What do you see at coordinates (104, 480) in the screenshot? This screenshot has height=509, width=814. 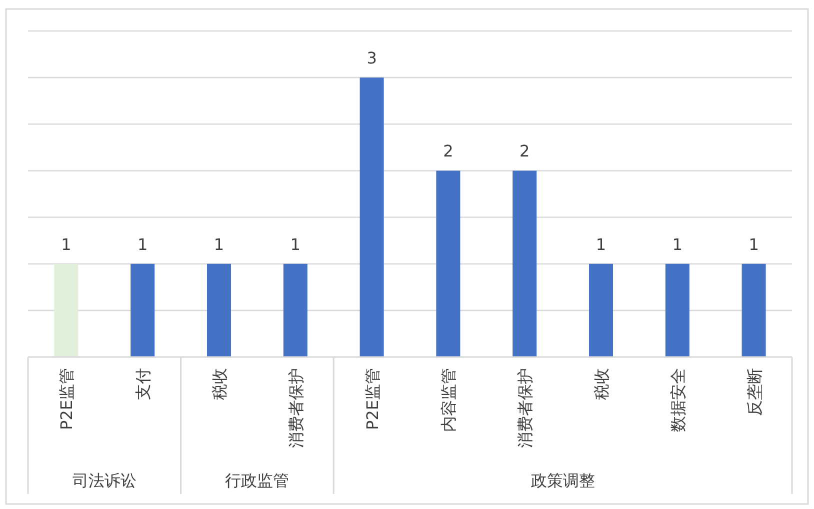 I see `text: 司法诉讼` at bounding box center [104, 480].